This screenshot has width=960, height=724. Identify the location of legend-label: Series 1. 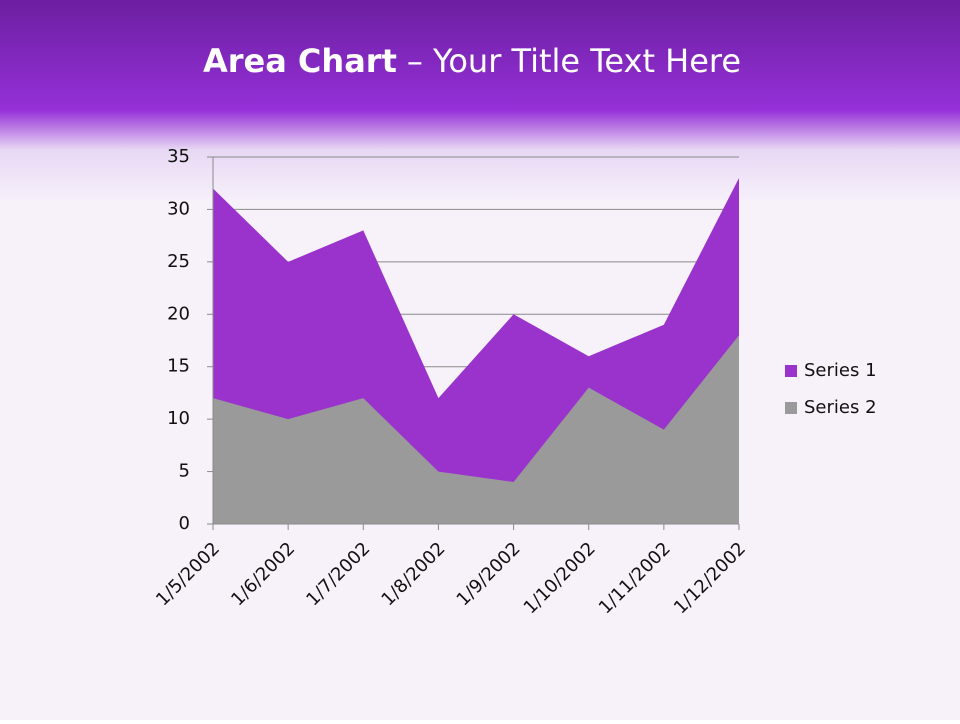
(840, 370).